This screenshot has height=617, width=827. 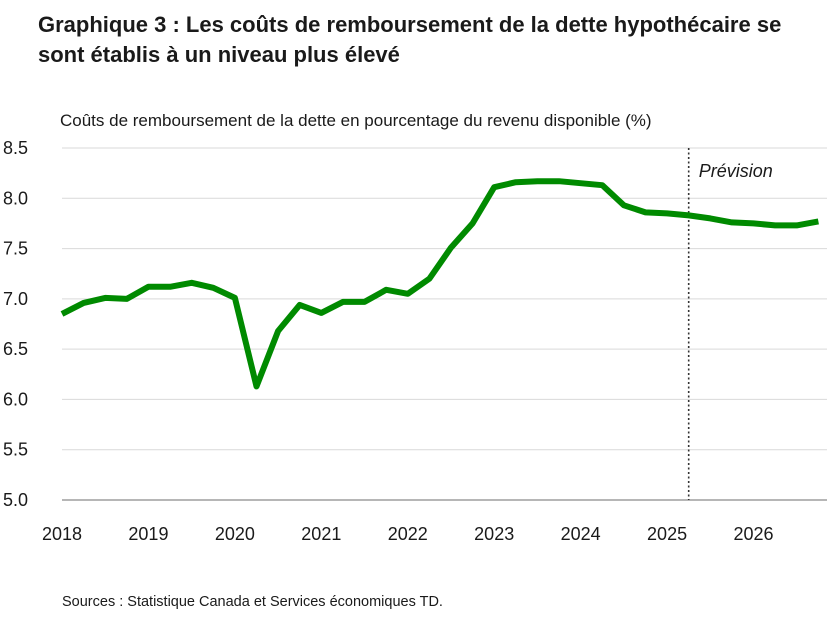 What do you see at coordinates (581, 534) in the screenshot?
I see `x-tick-label: 2024` at bounding box center [581, 534].